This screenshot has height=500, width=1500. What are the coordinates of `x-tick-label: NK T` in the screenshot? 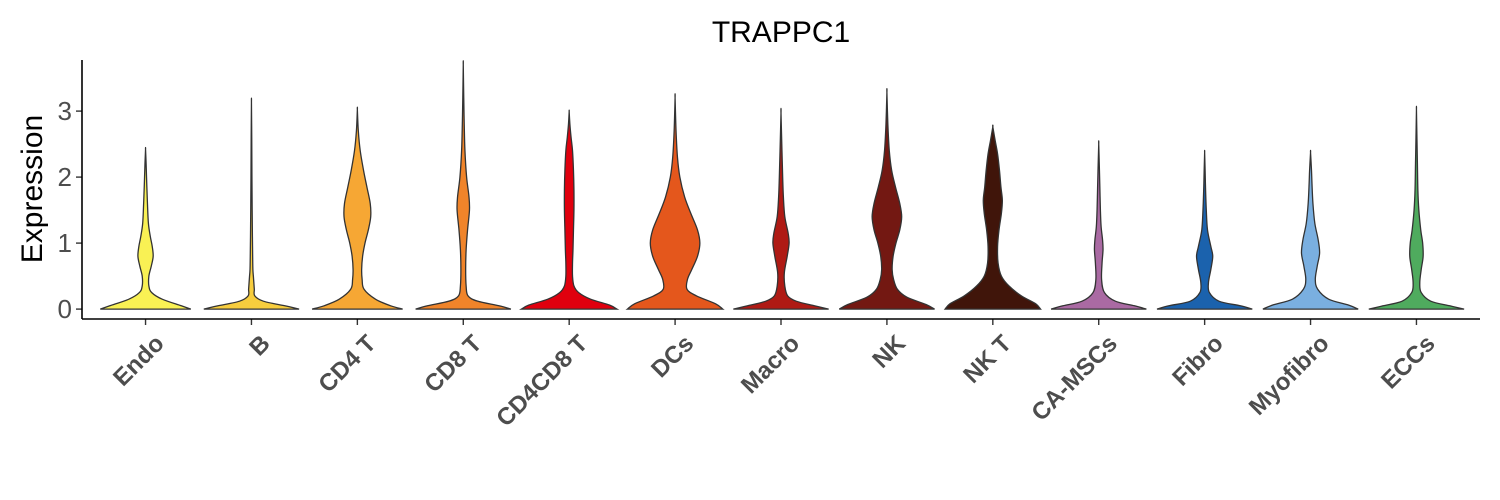 It's located at (987, 359).